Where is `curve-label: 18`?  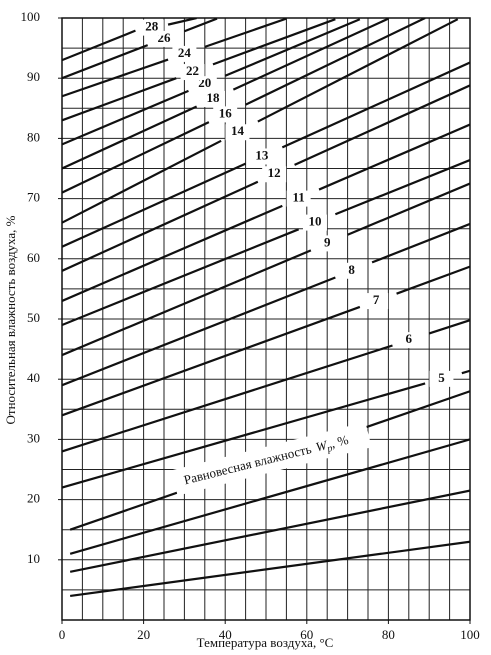 curve-label: 18 is located at coordinates (213, 97).